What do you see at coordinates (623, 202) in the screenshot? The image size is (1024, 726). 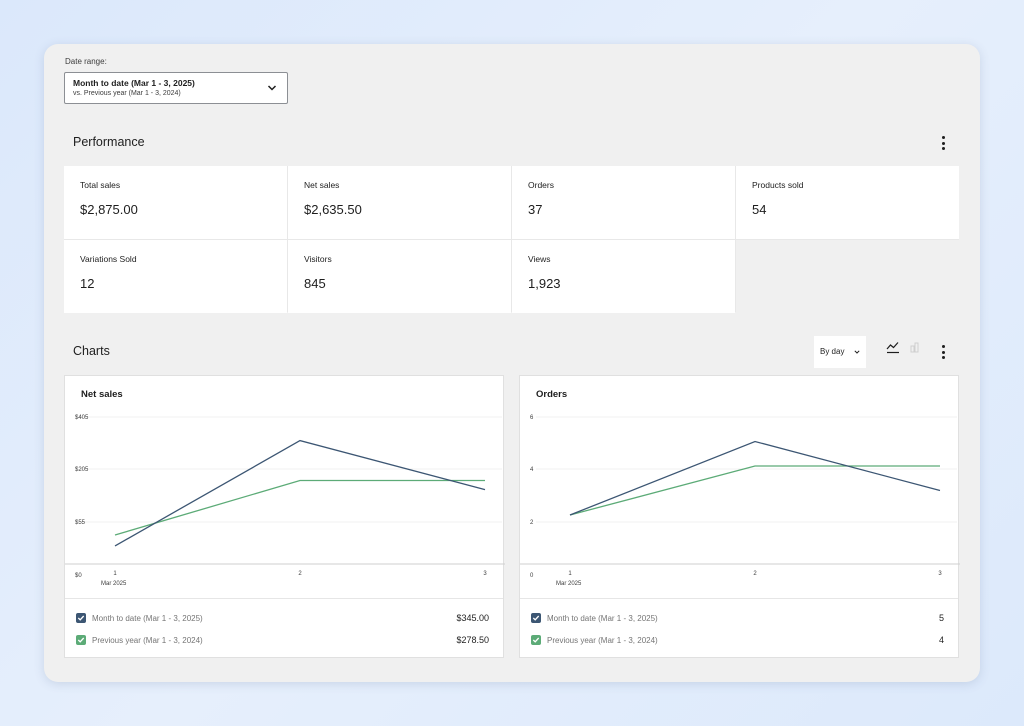 I see `tile-orders: Orders 37` at bounding box center [623, 202].